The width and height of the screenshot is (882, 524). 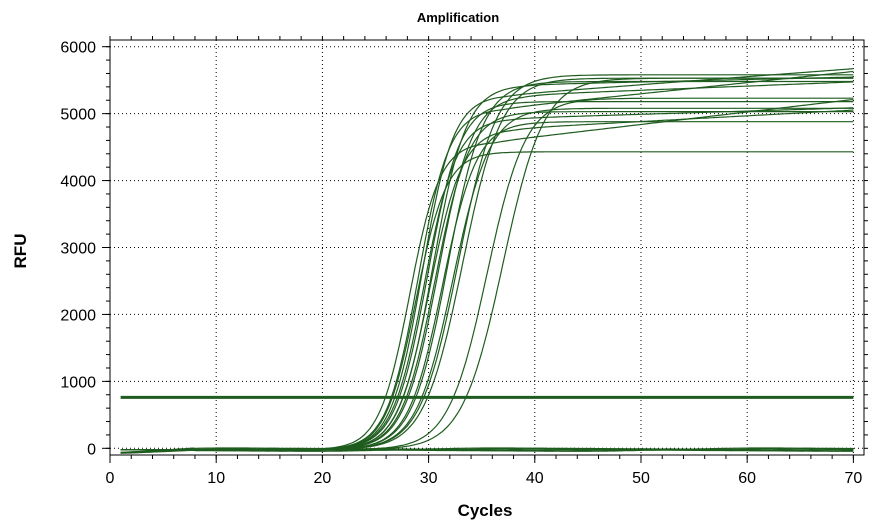 What do you see at coordinates (20, 251) in the screenshot?
I see `y-axis-title: RFU` at bounding box center [20, 251].